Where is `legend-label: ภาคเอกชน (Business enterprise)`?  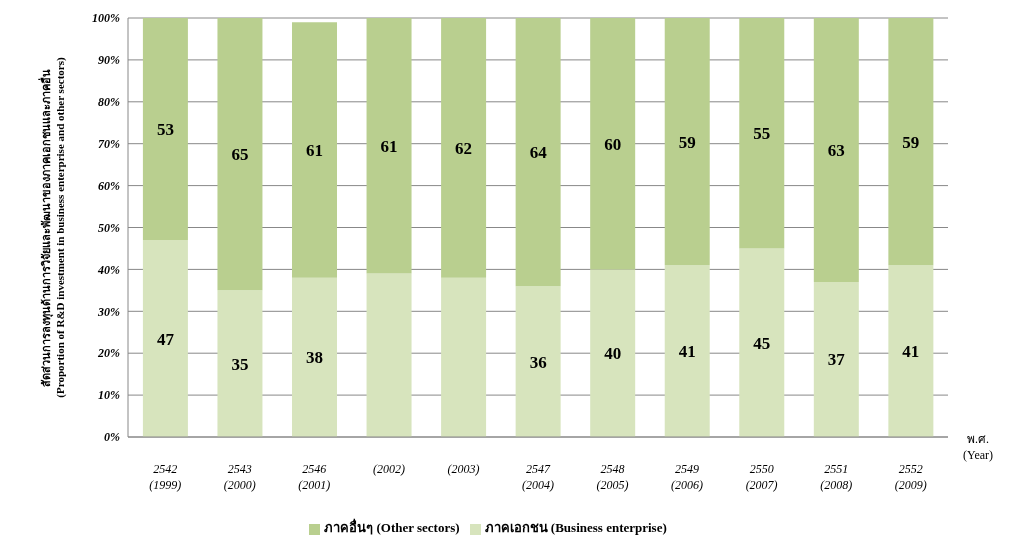 legend-label: ภาคเอกชน (Business enterprise) is located at coordinates (575, 527).